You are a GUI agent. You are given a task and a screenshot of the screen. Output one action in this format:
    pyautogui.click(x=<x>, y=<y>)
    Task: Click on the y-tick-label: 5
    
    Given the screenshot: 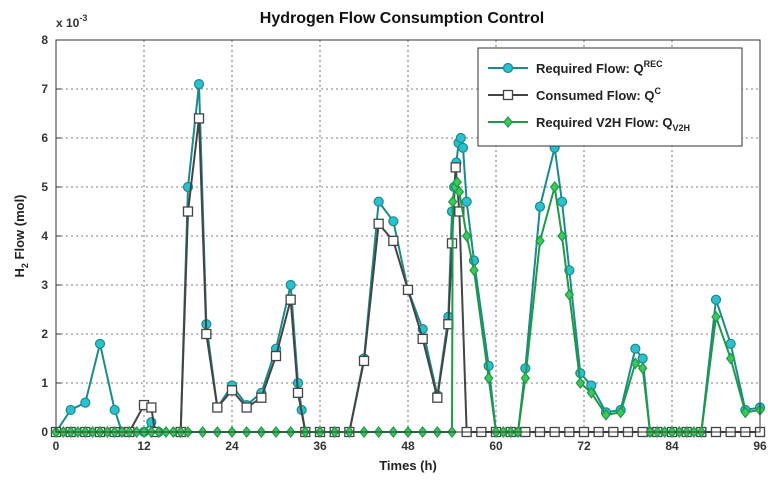 What is the action you would take?
    pyautogui.click(x=44, y=187)
    